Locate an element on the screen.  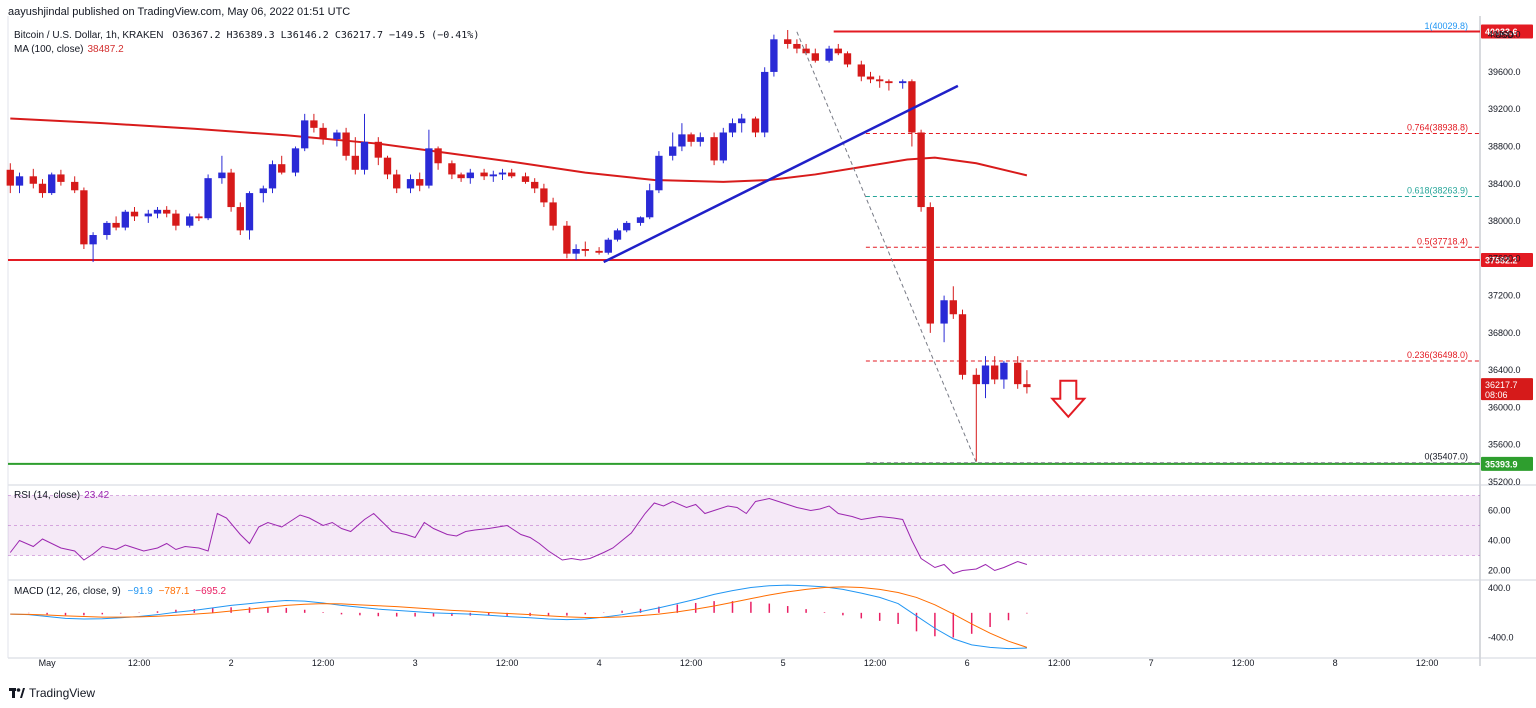
macd-tick-label: 400.0 is located at coordinates (1499, 588).